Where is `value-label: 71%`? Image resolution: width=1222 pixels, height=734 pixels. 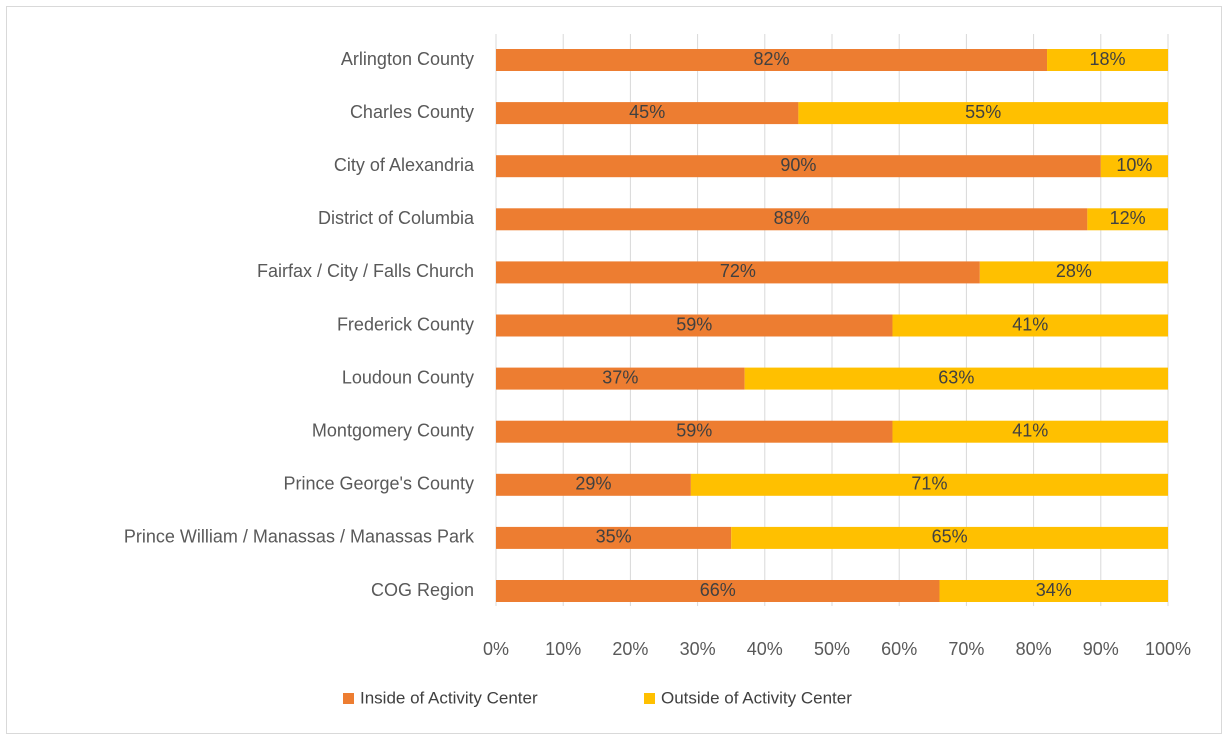
value-label: 71% is located at coordinates (929, 484).